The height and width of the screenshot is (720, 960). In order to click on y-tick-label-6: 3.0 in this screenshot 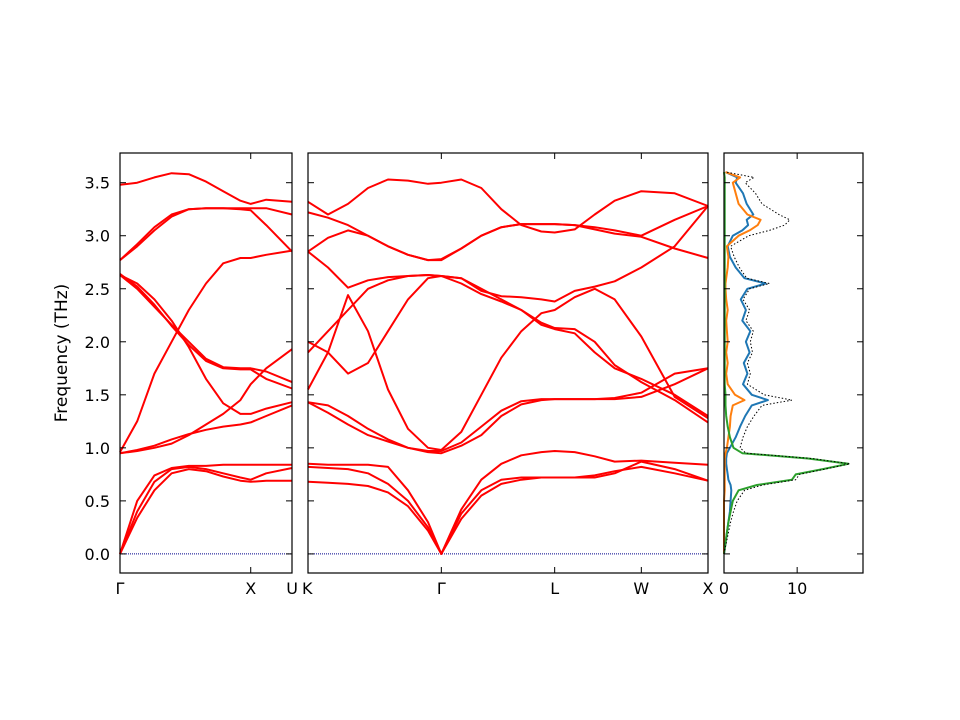, I will do `click(97, 236)`.